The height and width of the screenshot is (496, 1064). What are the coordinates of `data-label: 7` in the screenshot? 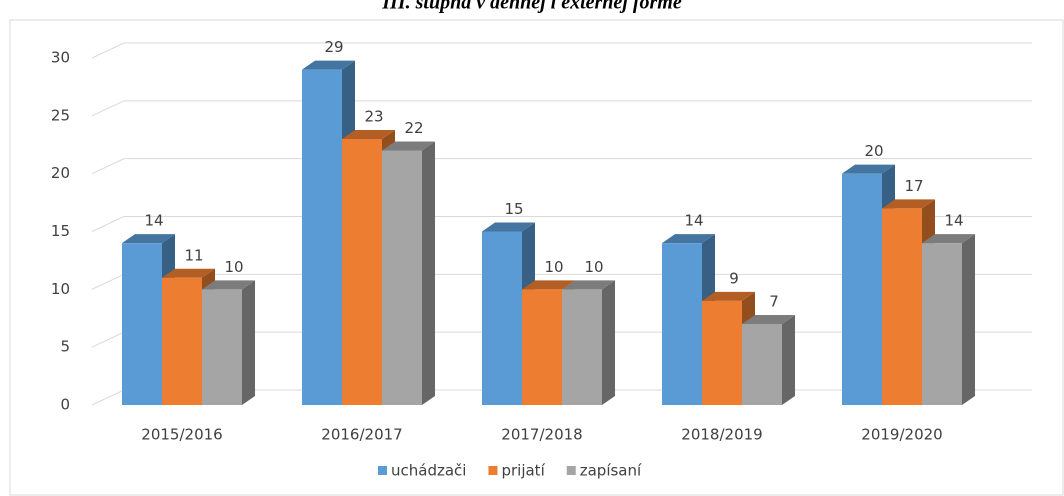 It's located at (774, 302).